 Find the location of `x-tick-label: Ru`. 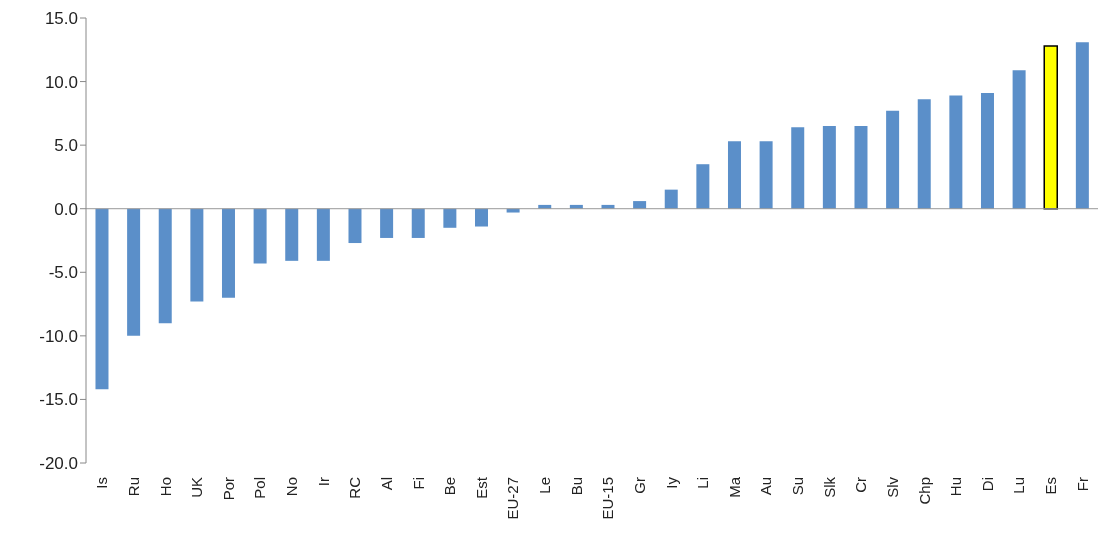

x-tick-label: Ru is located at coordinates (133, 487).